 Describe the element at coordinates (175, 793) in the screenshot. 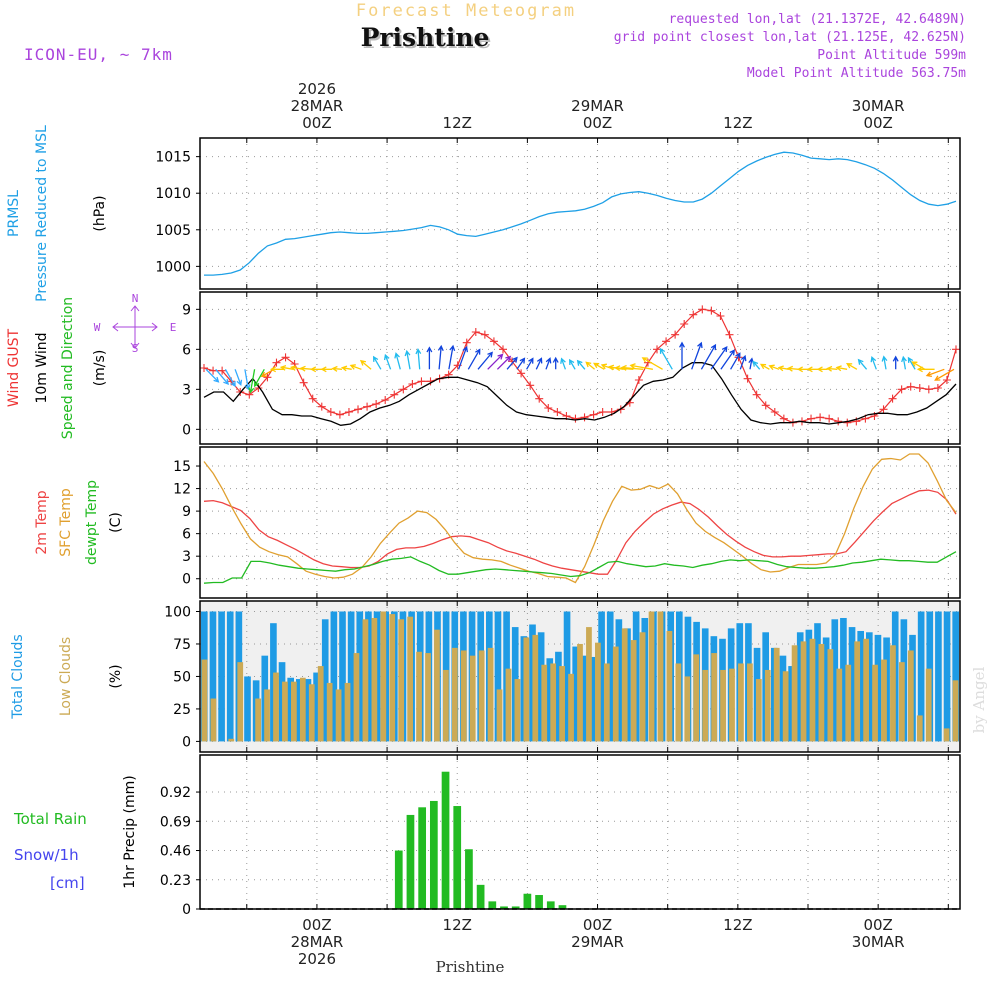

I see `y-tick-label: 0.92` at that location.